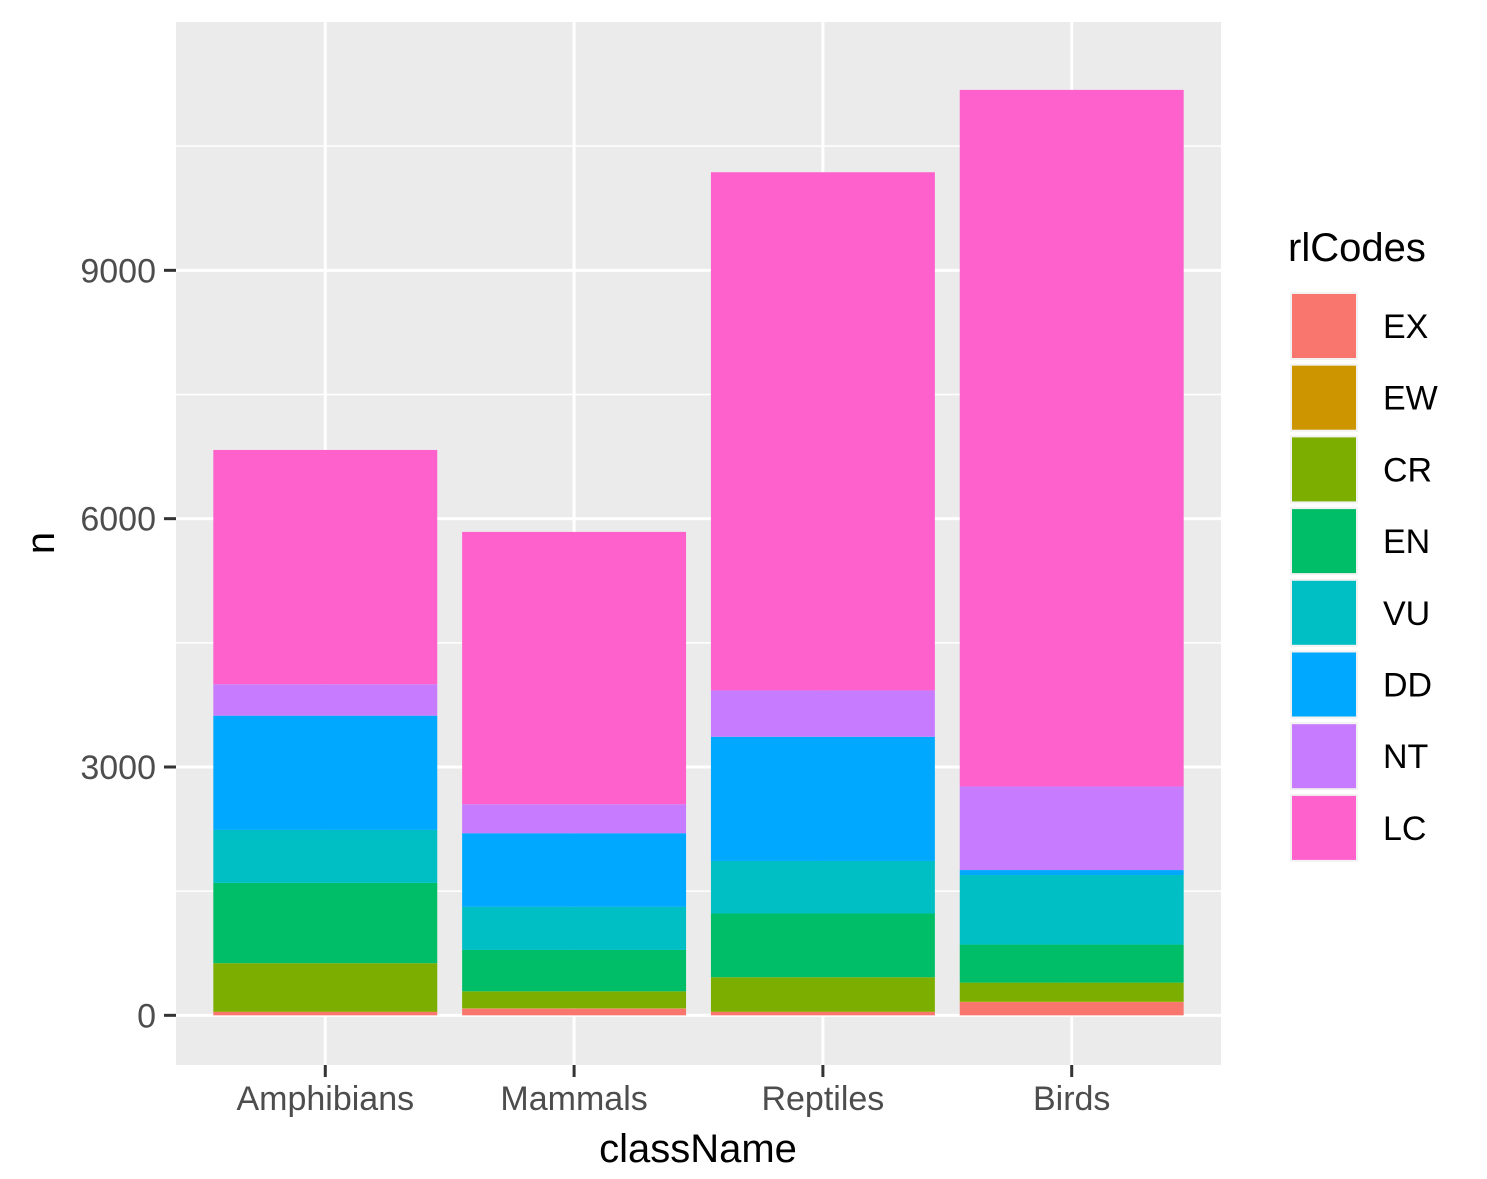 The height and width of the screenshot is (1179, 1487). What do you see at coordinates (1363, 544) in the screenshot?
I see `legend: rlCodes EX EW CR EN VU DD NT LC` at bounding box center [1363, 544].